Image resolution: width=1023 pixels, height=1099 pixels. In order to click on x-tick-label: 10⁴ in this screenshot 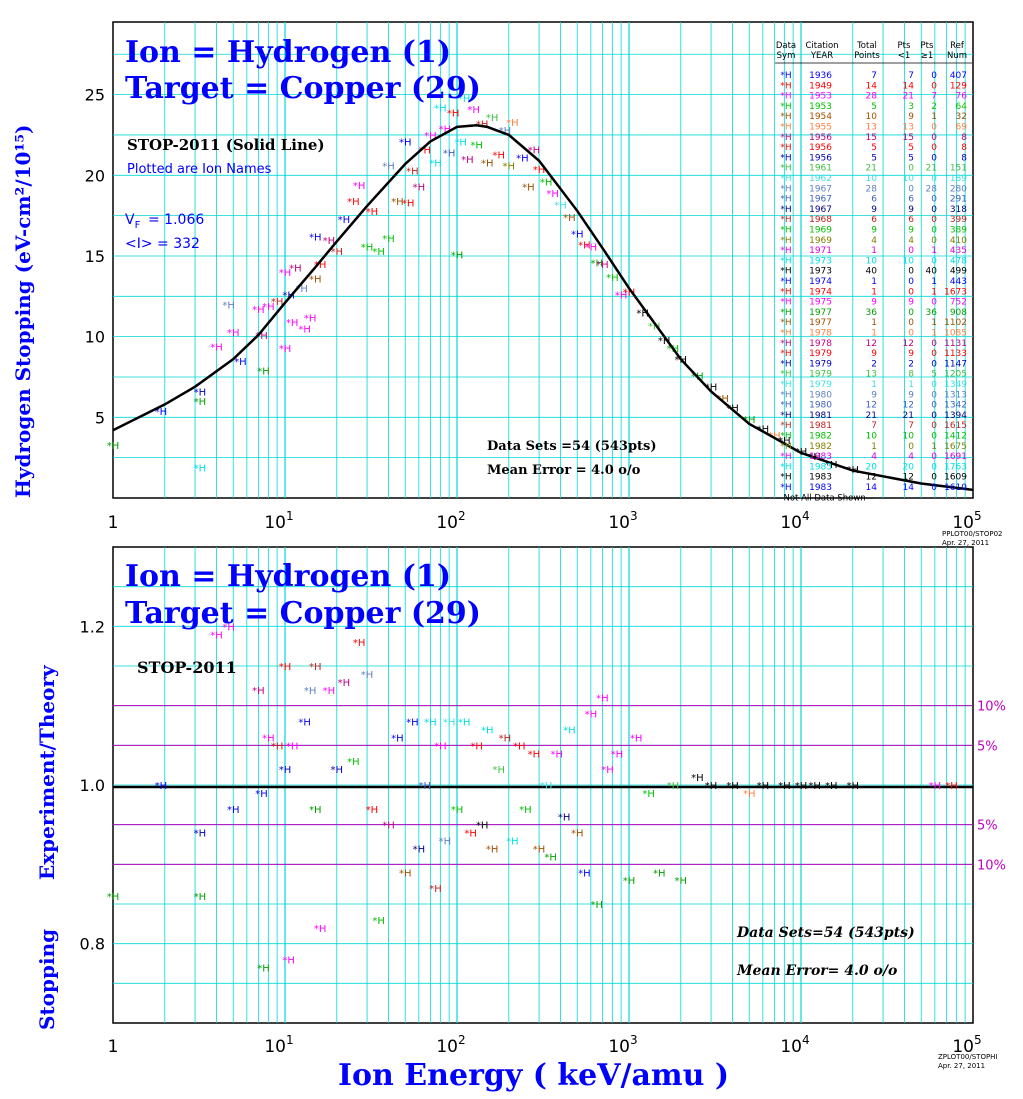, I will do `click(794, 1045)`.